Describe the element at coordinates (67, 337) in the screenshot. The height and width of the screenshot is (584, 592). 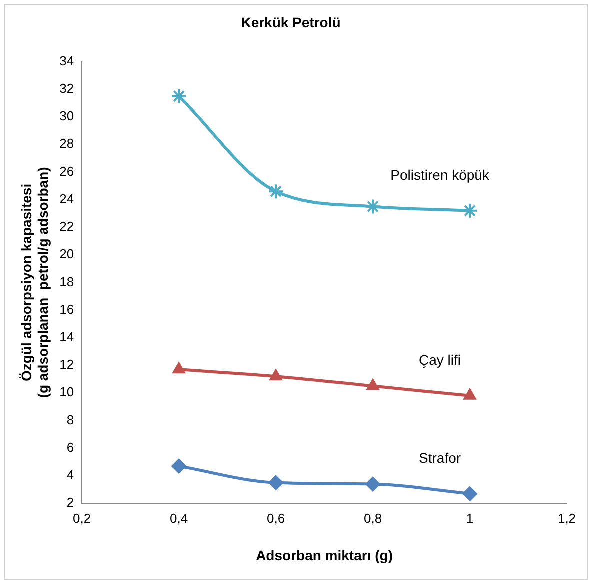
I see `y-tick-label: 14` at that location.